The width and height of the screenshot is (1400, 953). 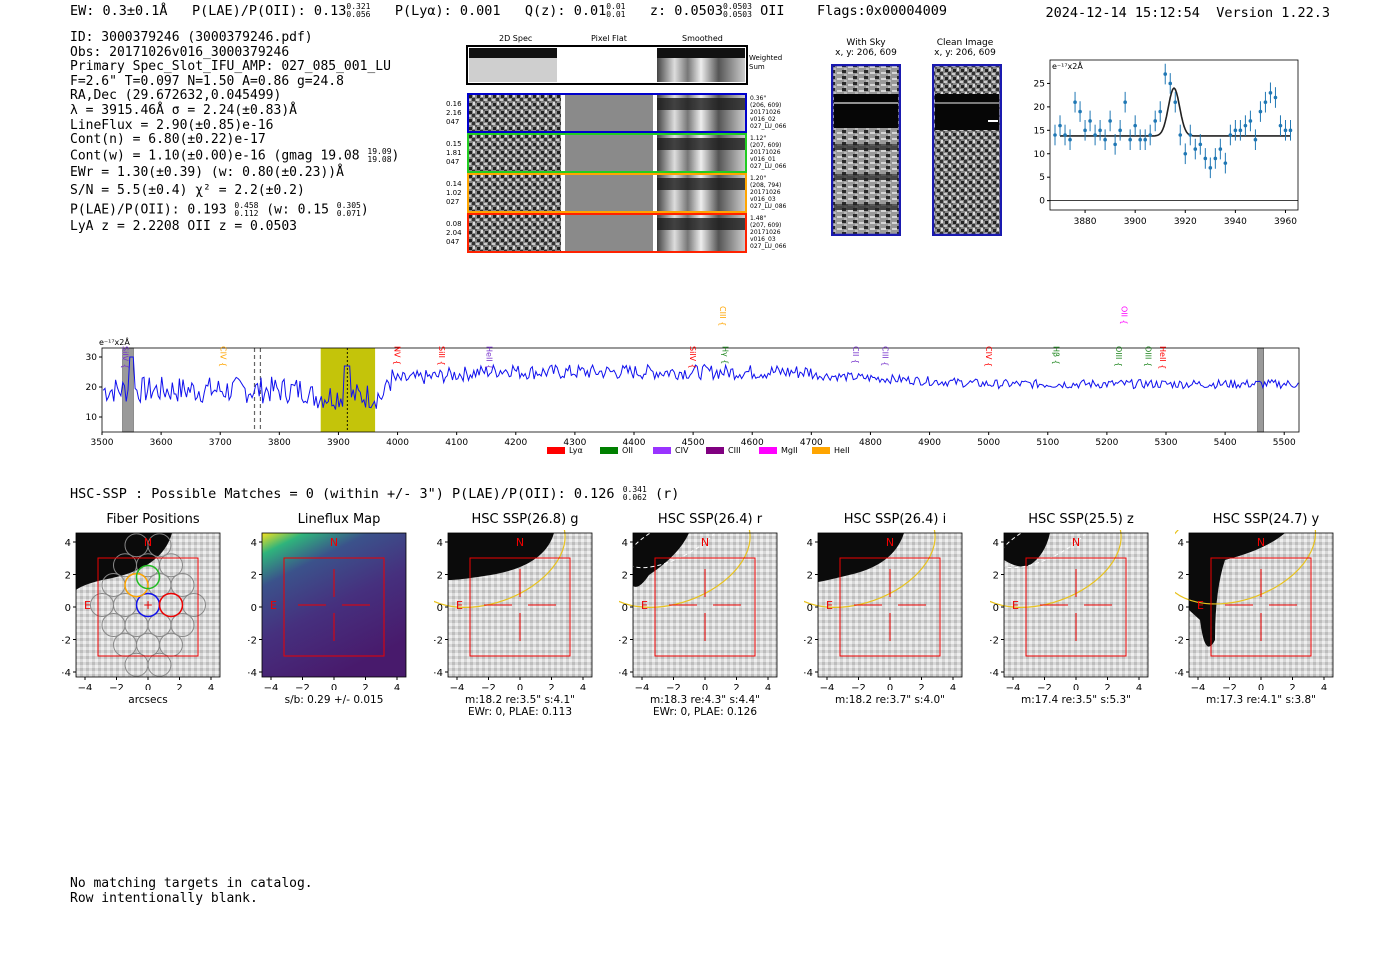 What do you see at coordinates (147, 519) in the screenshot?
I see `hsc-panel: Fiber Positions` at bounding box center [147, 519].